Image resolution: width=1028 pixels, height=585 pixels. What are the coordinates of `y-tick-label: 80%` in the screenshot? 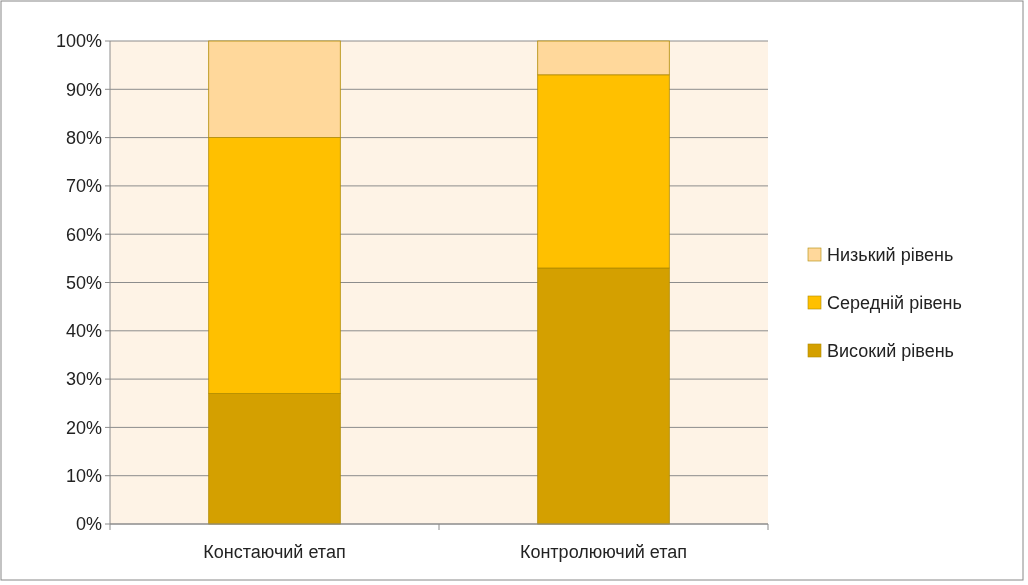 It's located at (83, 137).